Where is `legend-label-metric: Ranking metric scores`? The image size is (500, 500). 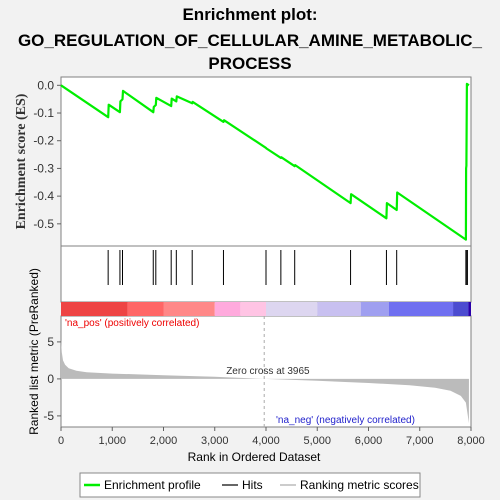
legend-label-metric: Ranking metric scores is located at coordinates (359, 485).